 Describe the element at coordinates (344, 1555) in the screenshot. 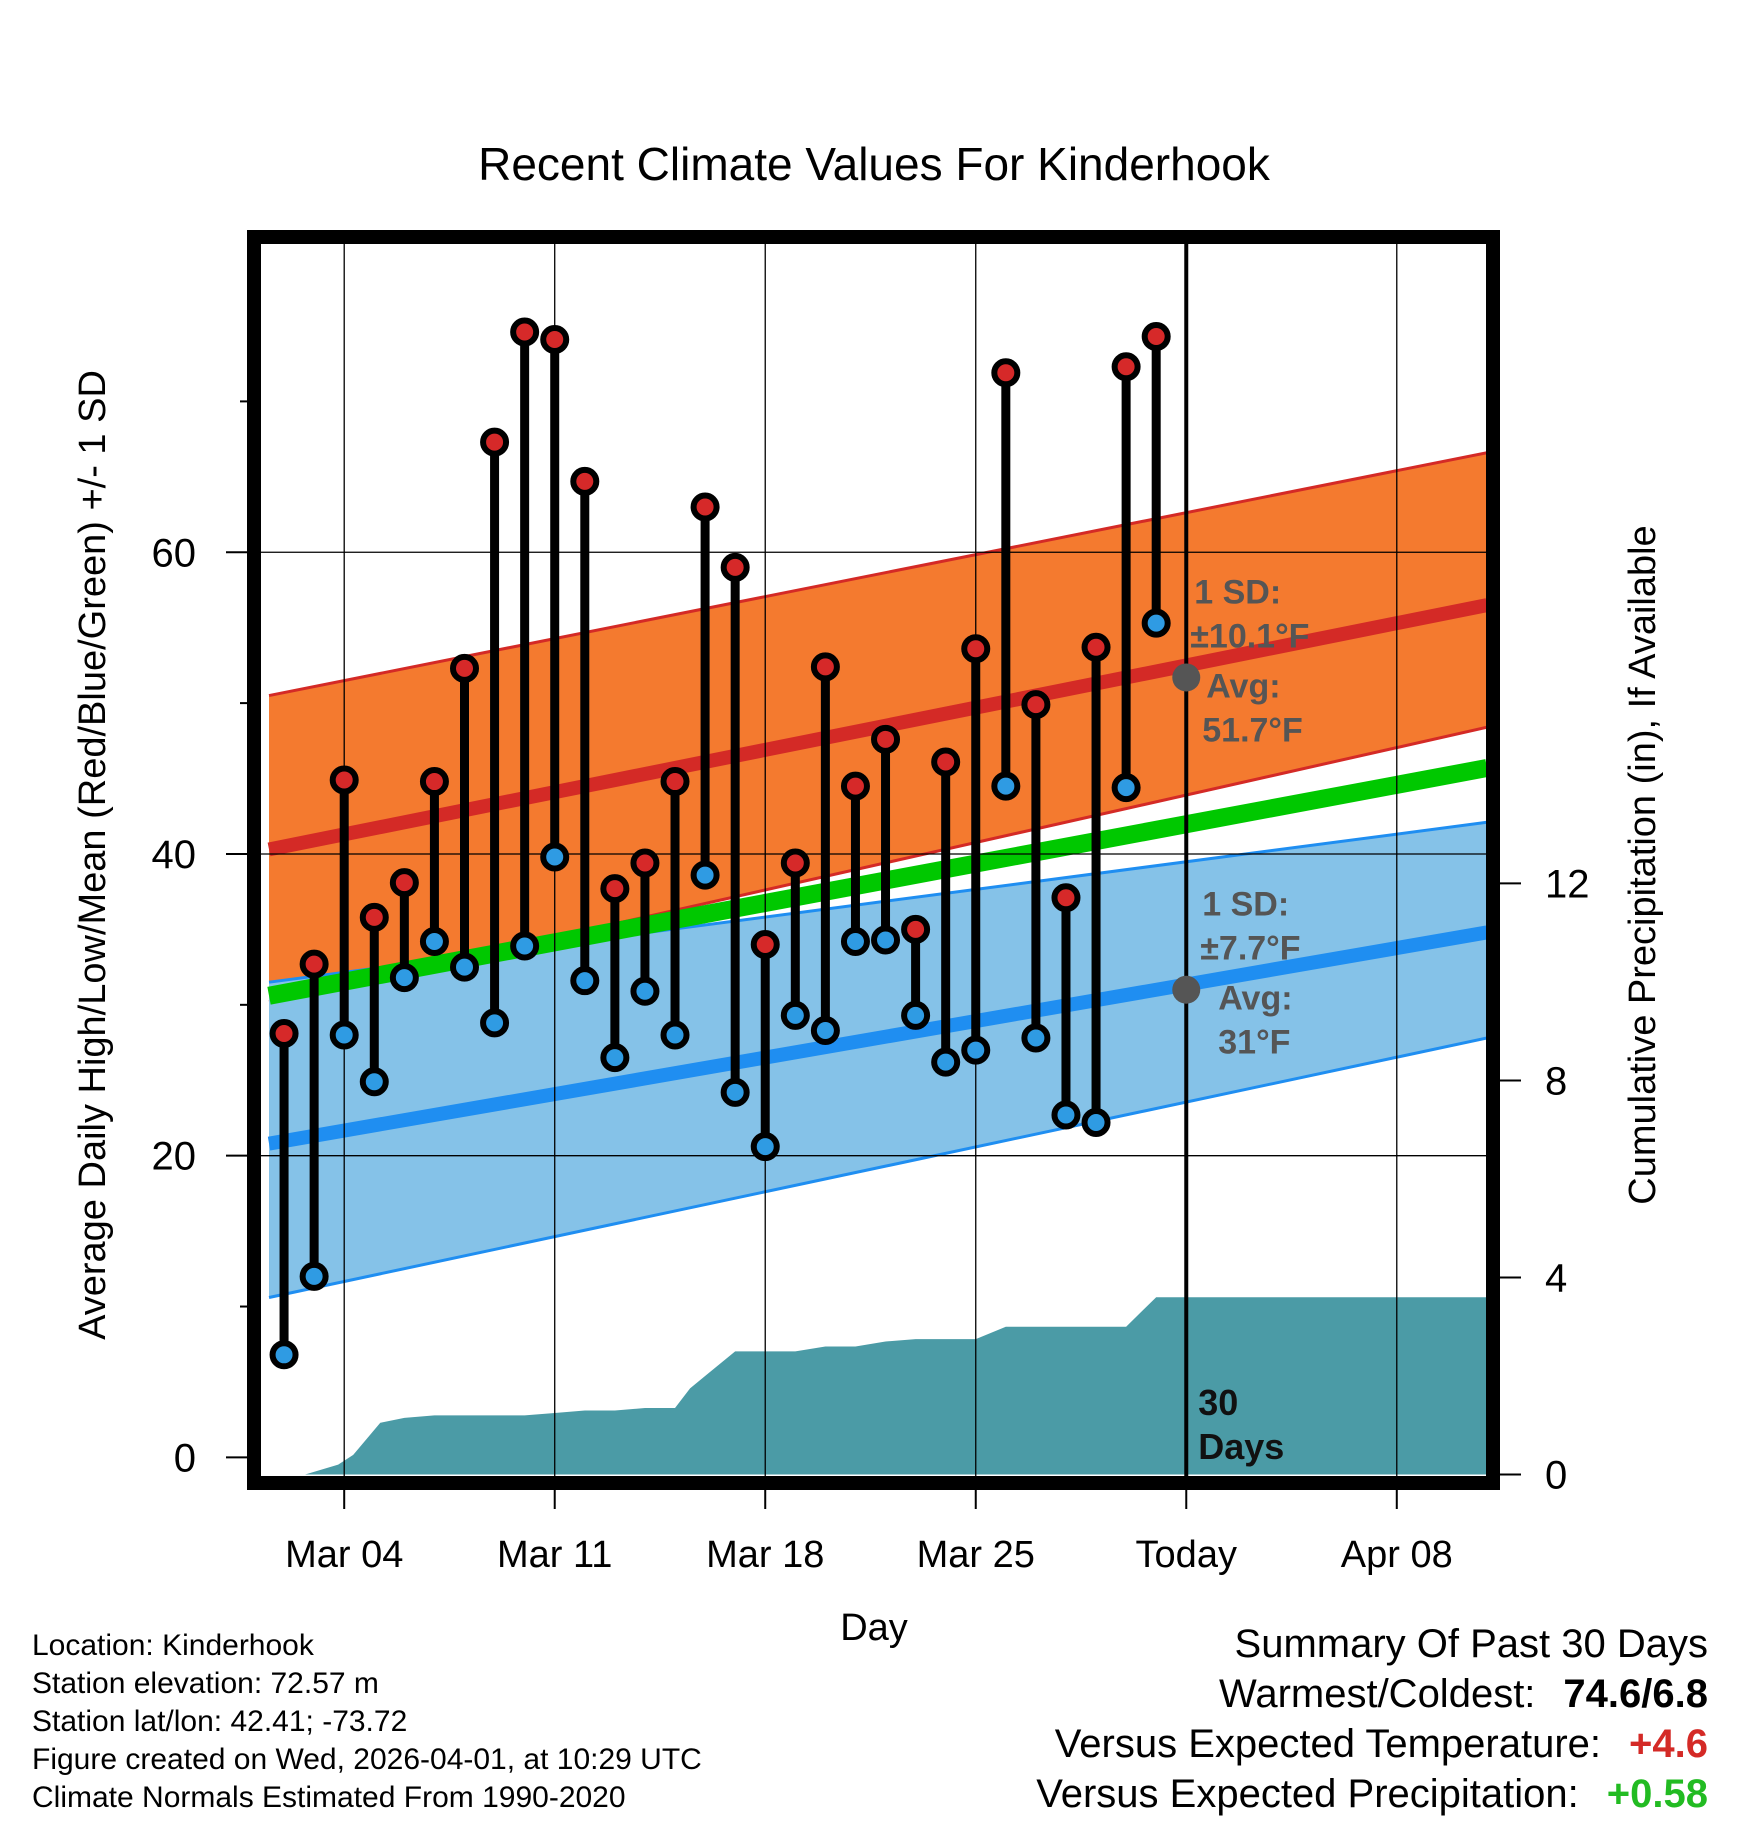

I see `x-tick-label: Mar 04` at that location.